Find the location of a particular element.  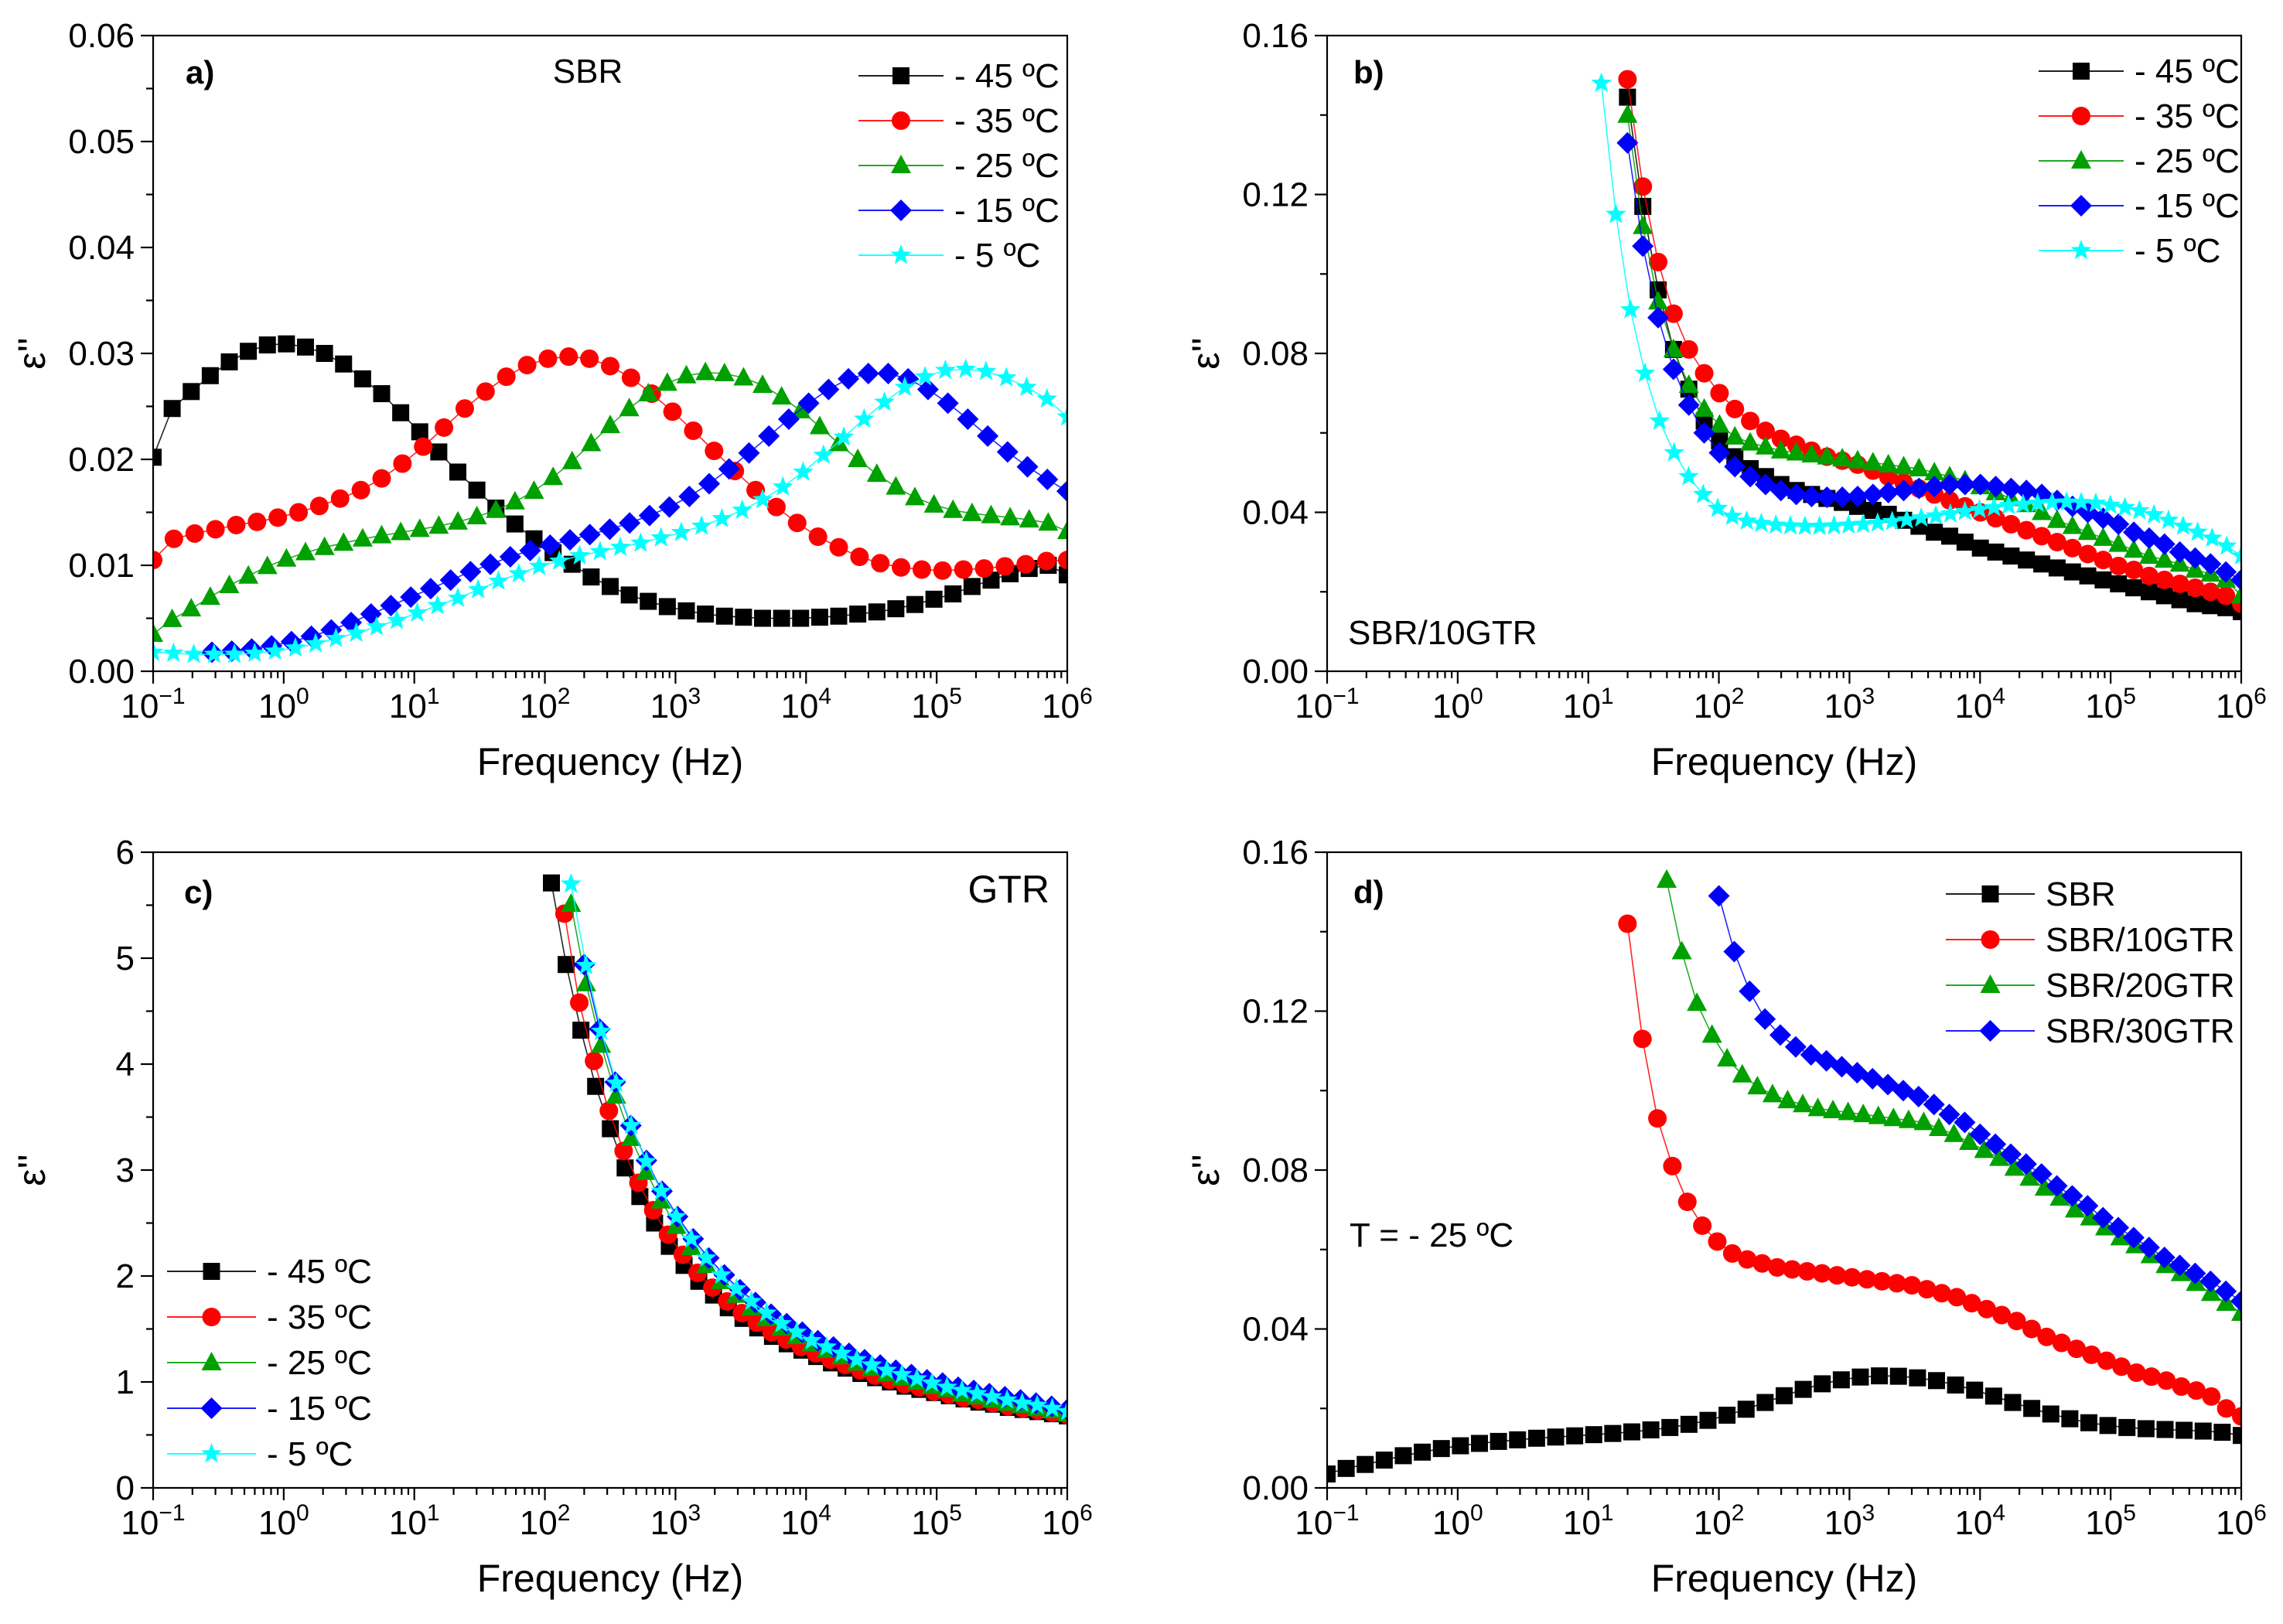

x-tick-exponent: 5 is located at coordinates (2129, 1513).